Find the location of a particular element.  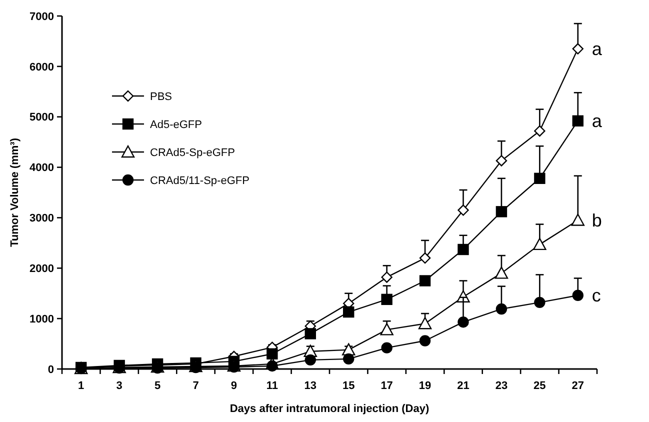

y-tick-label: 6000 is located at coordinates (42, 67).